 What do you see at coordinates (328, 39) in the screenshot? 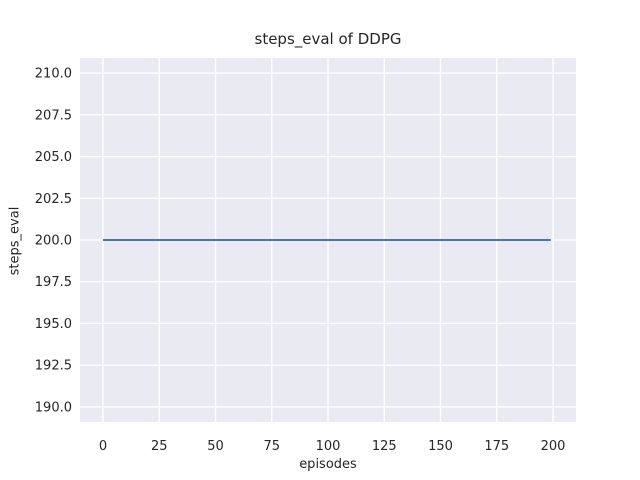
I see `chart-title: steps_eval of DDPG` at bounding box center [328, 39].